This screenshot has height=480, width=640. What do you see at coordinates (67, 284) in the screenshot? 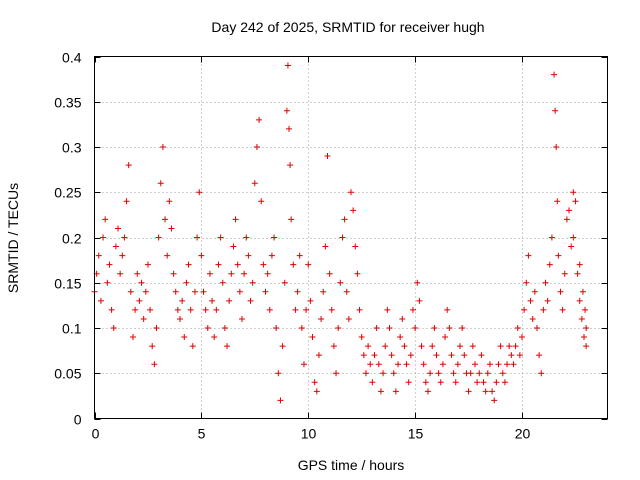
I see `y-tick-label: 0.15` at bounding box center [67, 284].